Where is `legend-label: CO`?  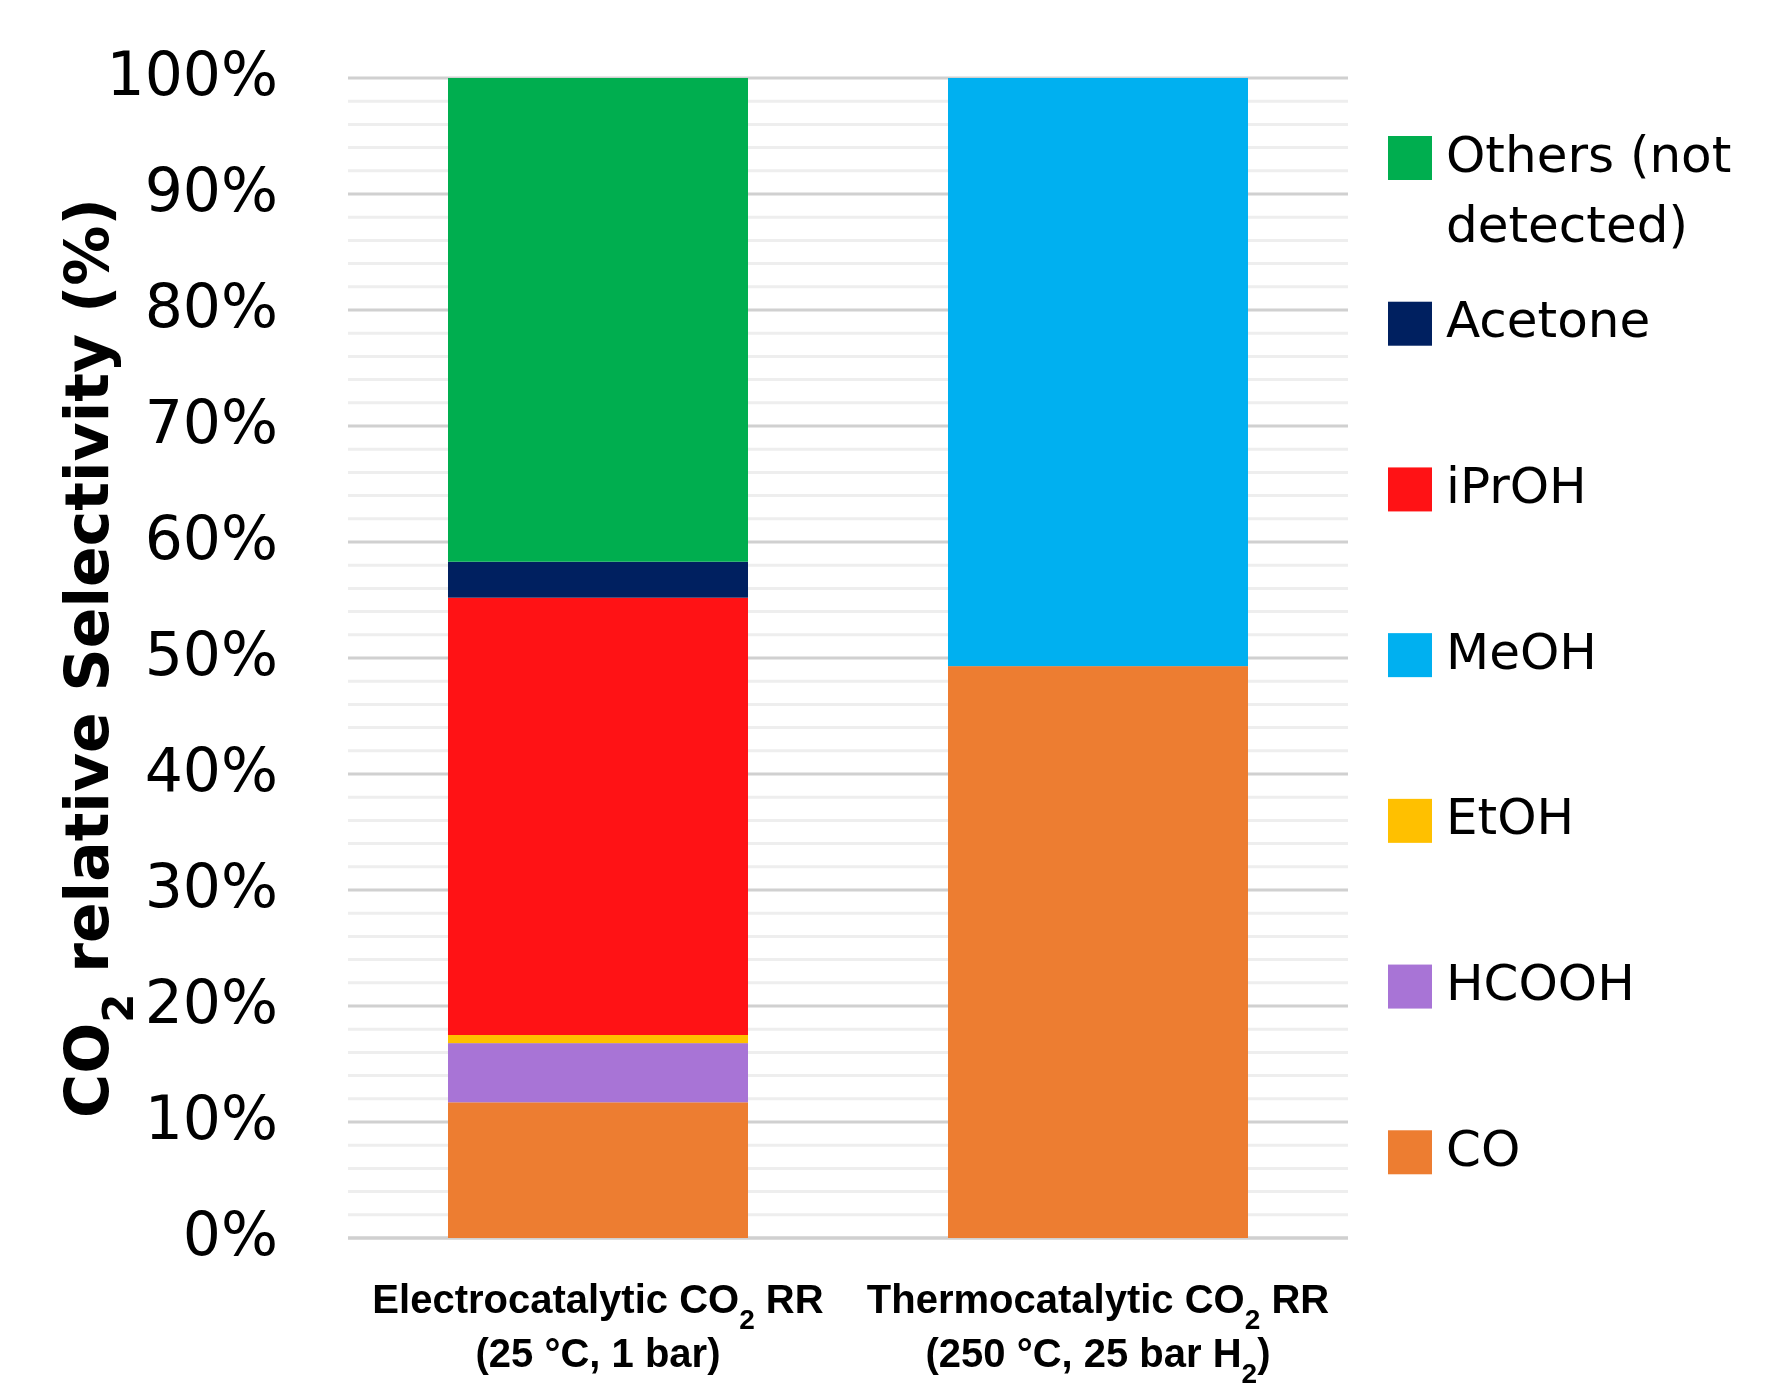
legend-label: CO is located at coordinates (1483, 1148).